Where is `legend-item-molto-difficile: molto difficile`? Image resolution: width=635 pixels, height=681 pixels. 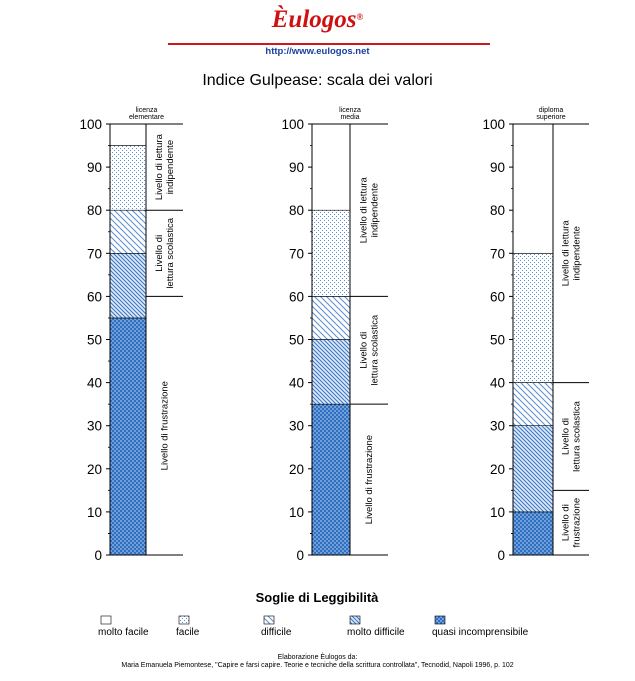
legend-item-molto-difficile: molto difficile is located at coordinates (376, 626).